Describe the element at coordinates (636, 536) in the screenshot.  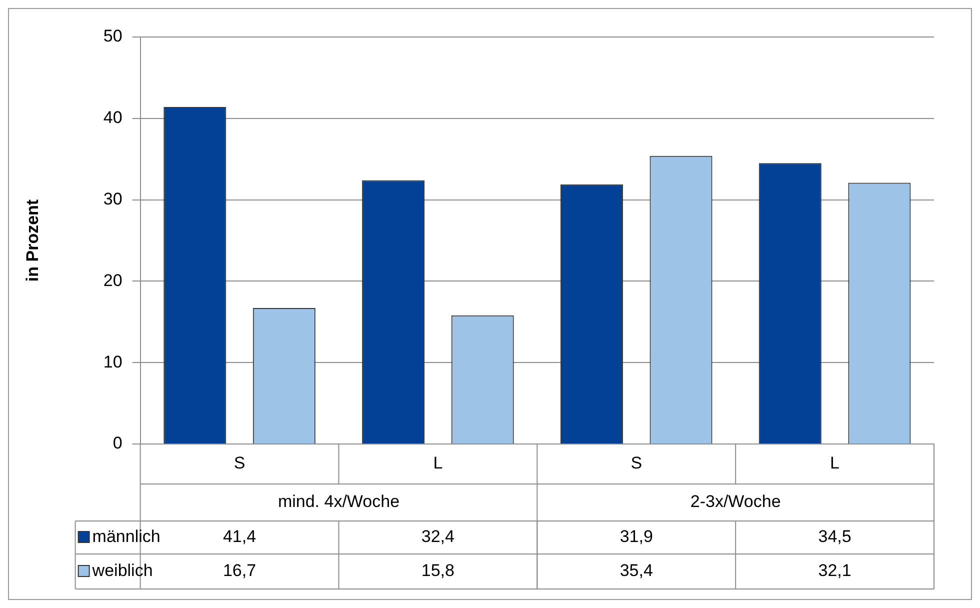
I see `data-label: 31,9` at that location.